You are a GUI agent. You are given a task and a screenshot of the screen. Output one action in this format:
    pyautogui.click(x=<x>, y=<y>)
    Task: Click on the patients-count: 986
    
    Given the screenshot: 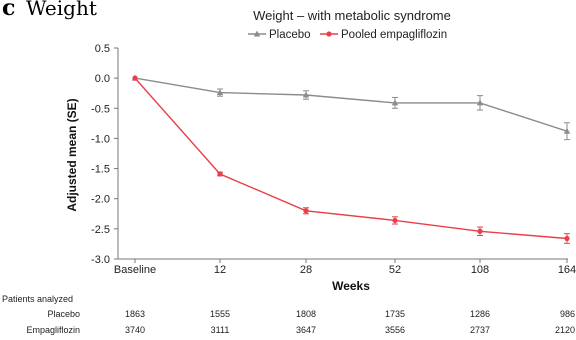 What is the action you would take?
    pyautogui.click(x=567, y=314)
    